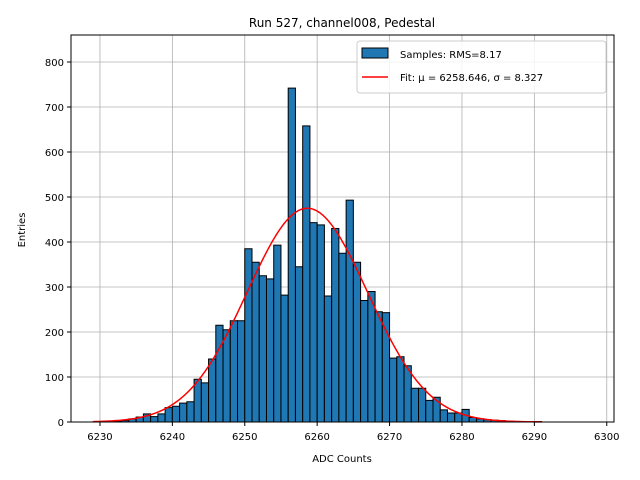  Describe the element at coordinates (389, 437) in the screenshot. I see `x-tick-label: 6270` at that location.